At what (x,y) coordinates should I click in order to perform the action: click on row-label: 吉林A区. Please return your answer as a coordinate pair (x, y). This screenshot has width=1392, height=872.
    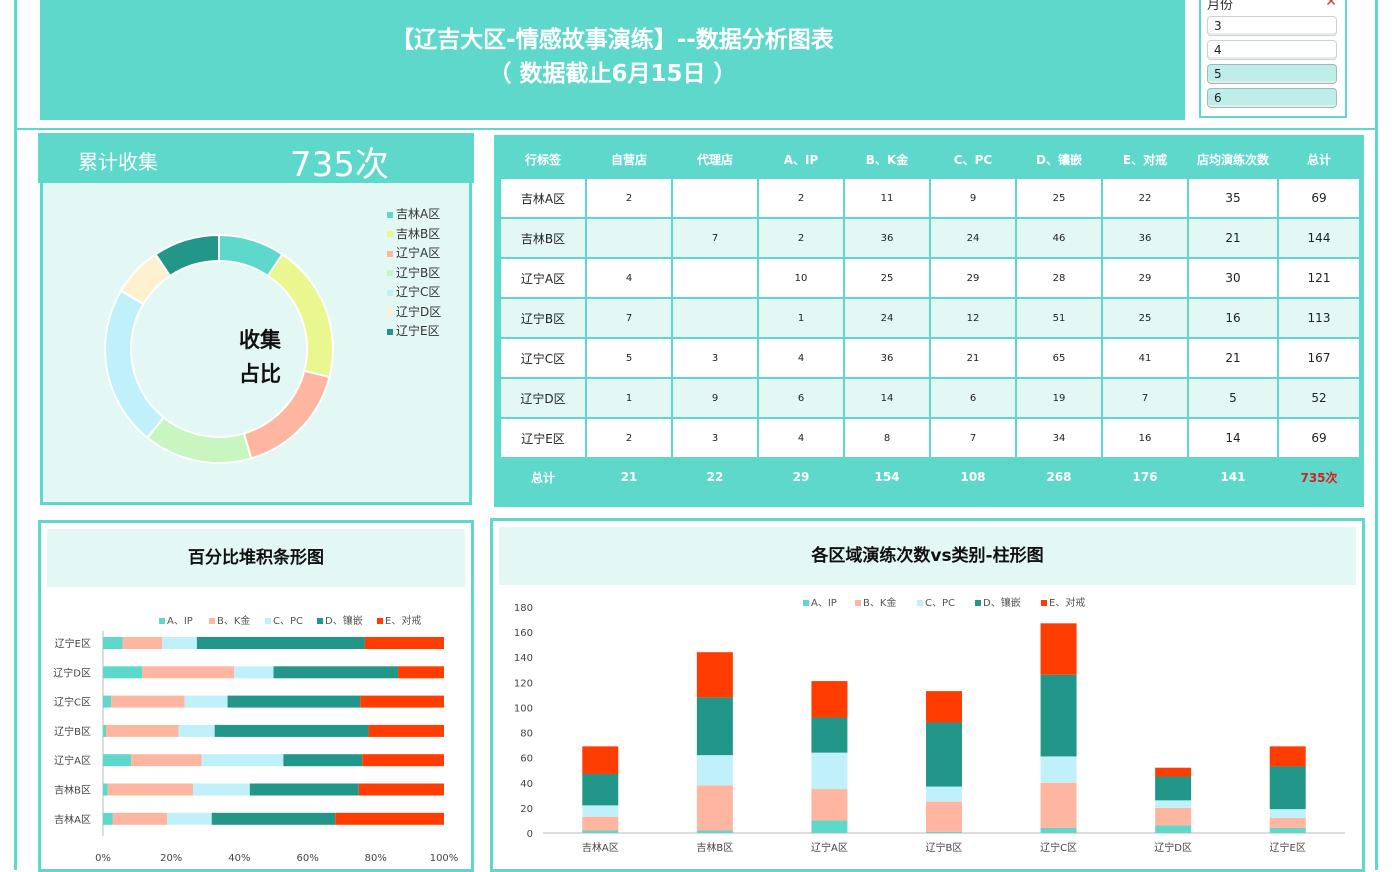
    Looking at the image, I should click on (543, 198).